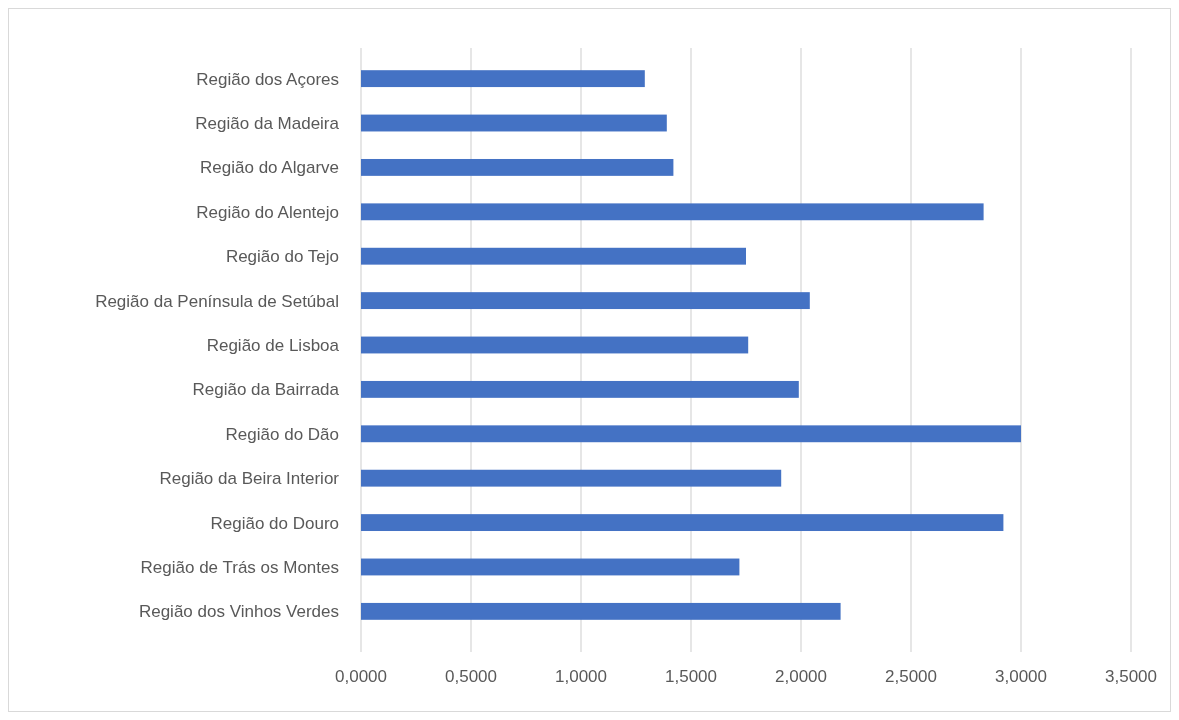  What do you see at coordinates (1021, 676) in the screenshot?
I see `x-tick-label: 3,0000` at bounding box center [1021, 676].